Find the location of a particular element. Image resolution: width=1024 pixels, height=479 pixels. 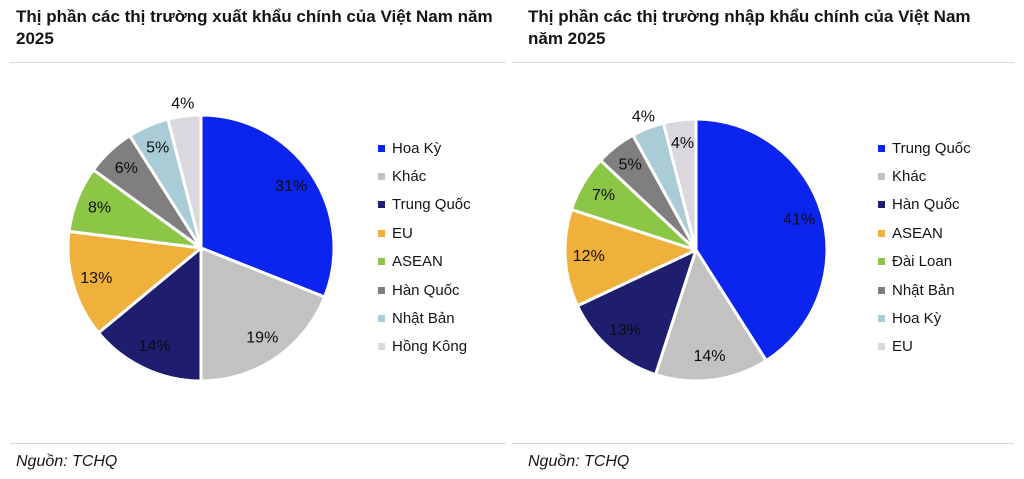

pie-slice-value-label: 41% is located at coordinates (799, 220).